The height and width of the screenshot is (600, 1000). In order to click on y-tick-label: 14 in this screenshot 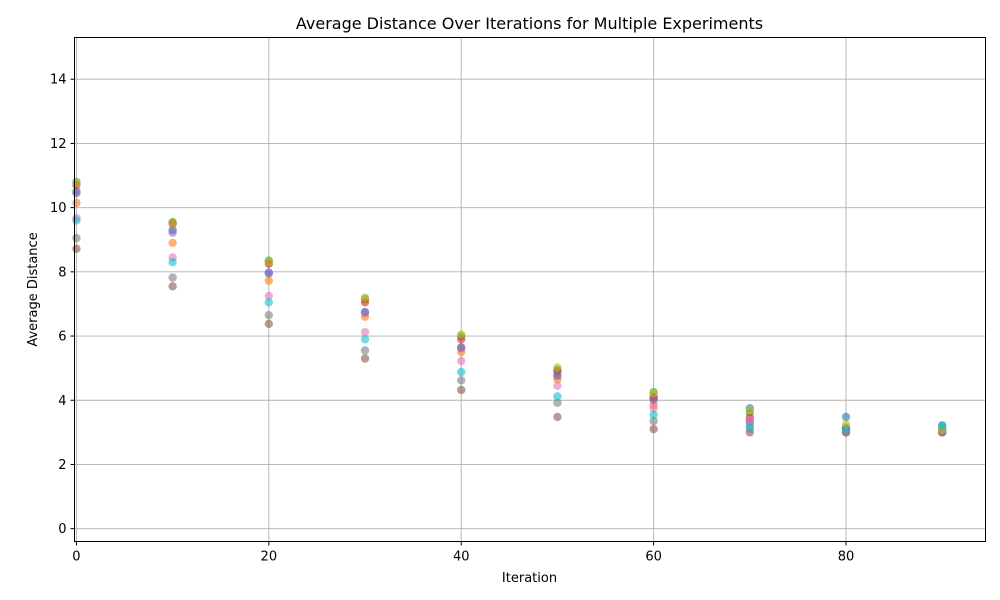, I will do `click(58, 80)`.